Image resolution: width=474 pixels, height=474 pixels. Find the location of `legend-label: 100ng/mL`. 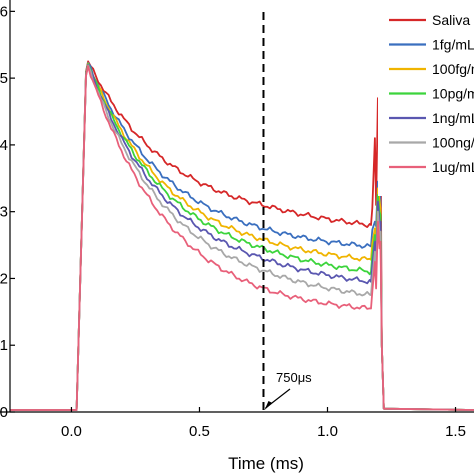

legend-label: 100ng/mL is located at coordinates (453, 143).